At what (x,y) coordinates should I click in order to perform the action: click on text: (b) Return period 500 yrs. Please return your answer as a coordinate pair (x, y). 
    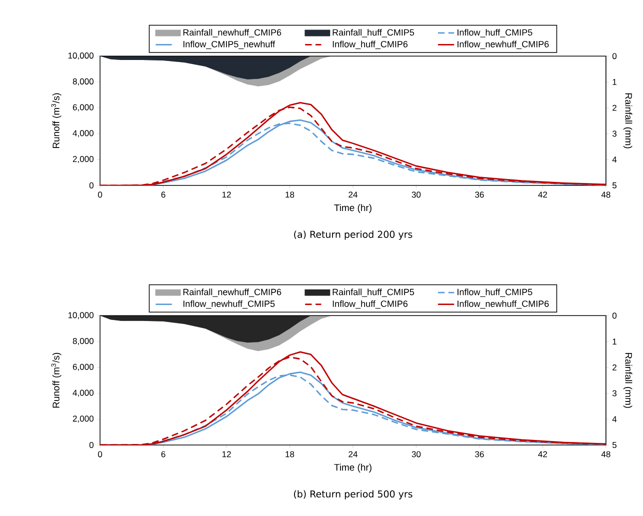
    Looking at the image, I should click on (353, 495).